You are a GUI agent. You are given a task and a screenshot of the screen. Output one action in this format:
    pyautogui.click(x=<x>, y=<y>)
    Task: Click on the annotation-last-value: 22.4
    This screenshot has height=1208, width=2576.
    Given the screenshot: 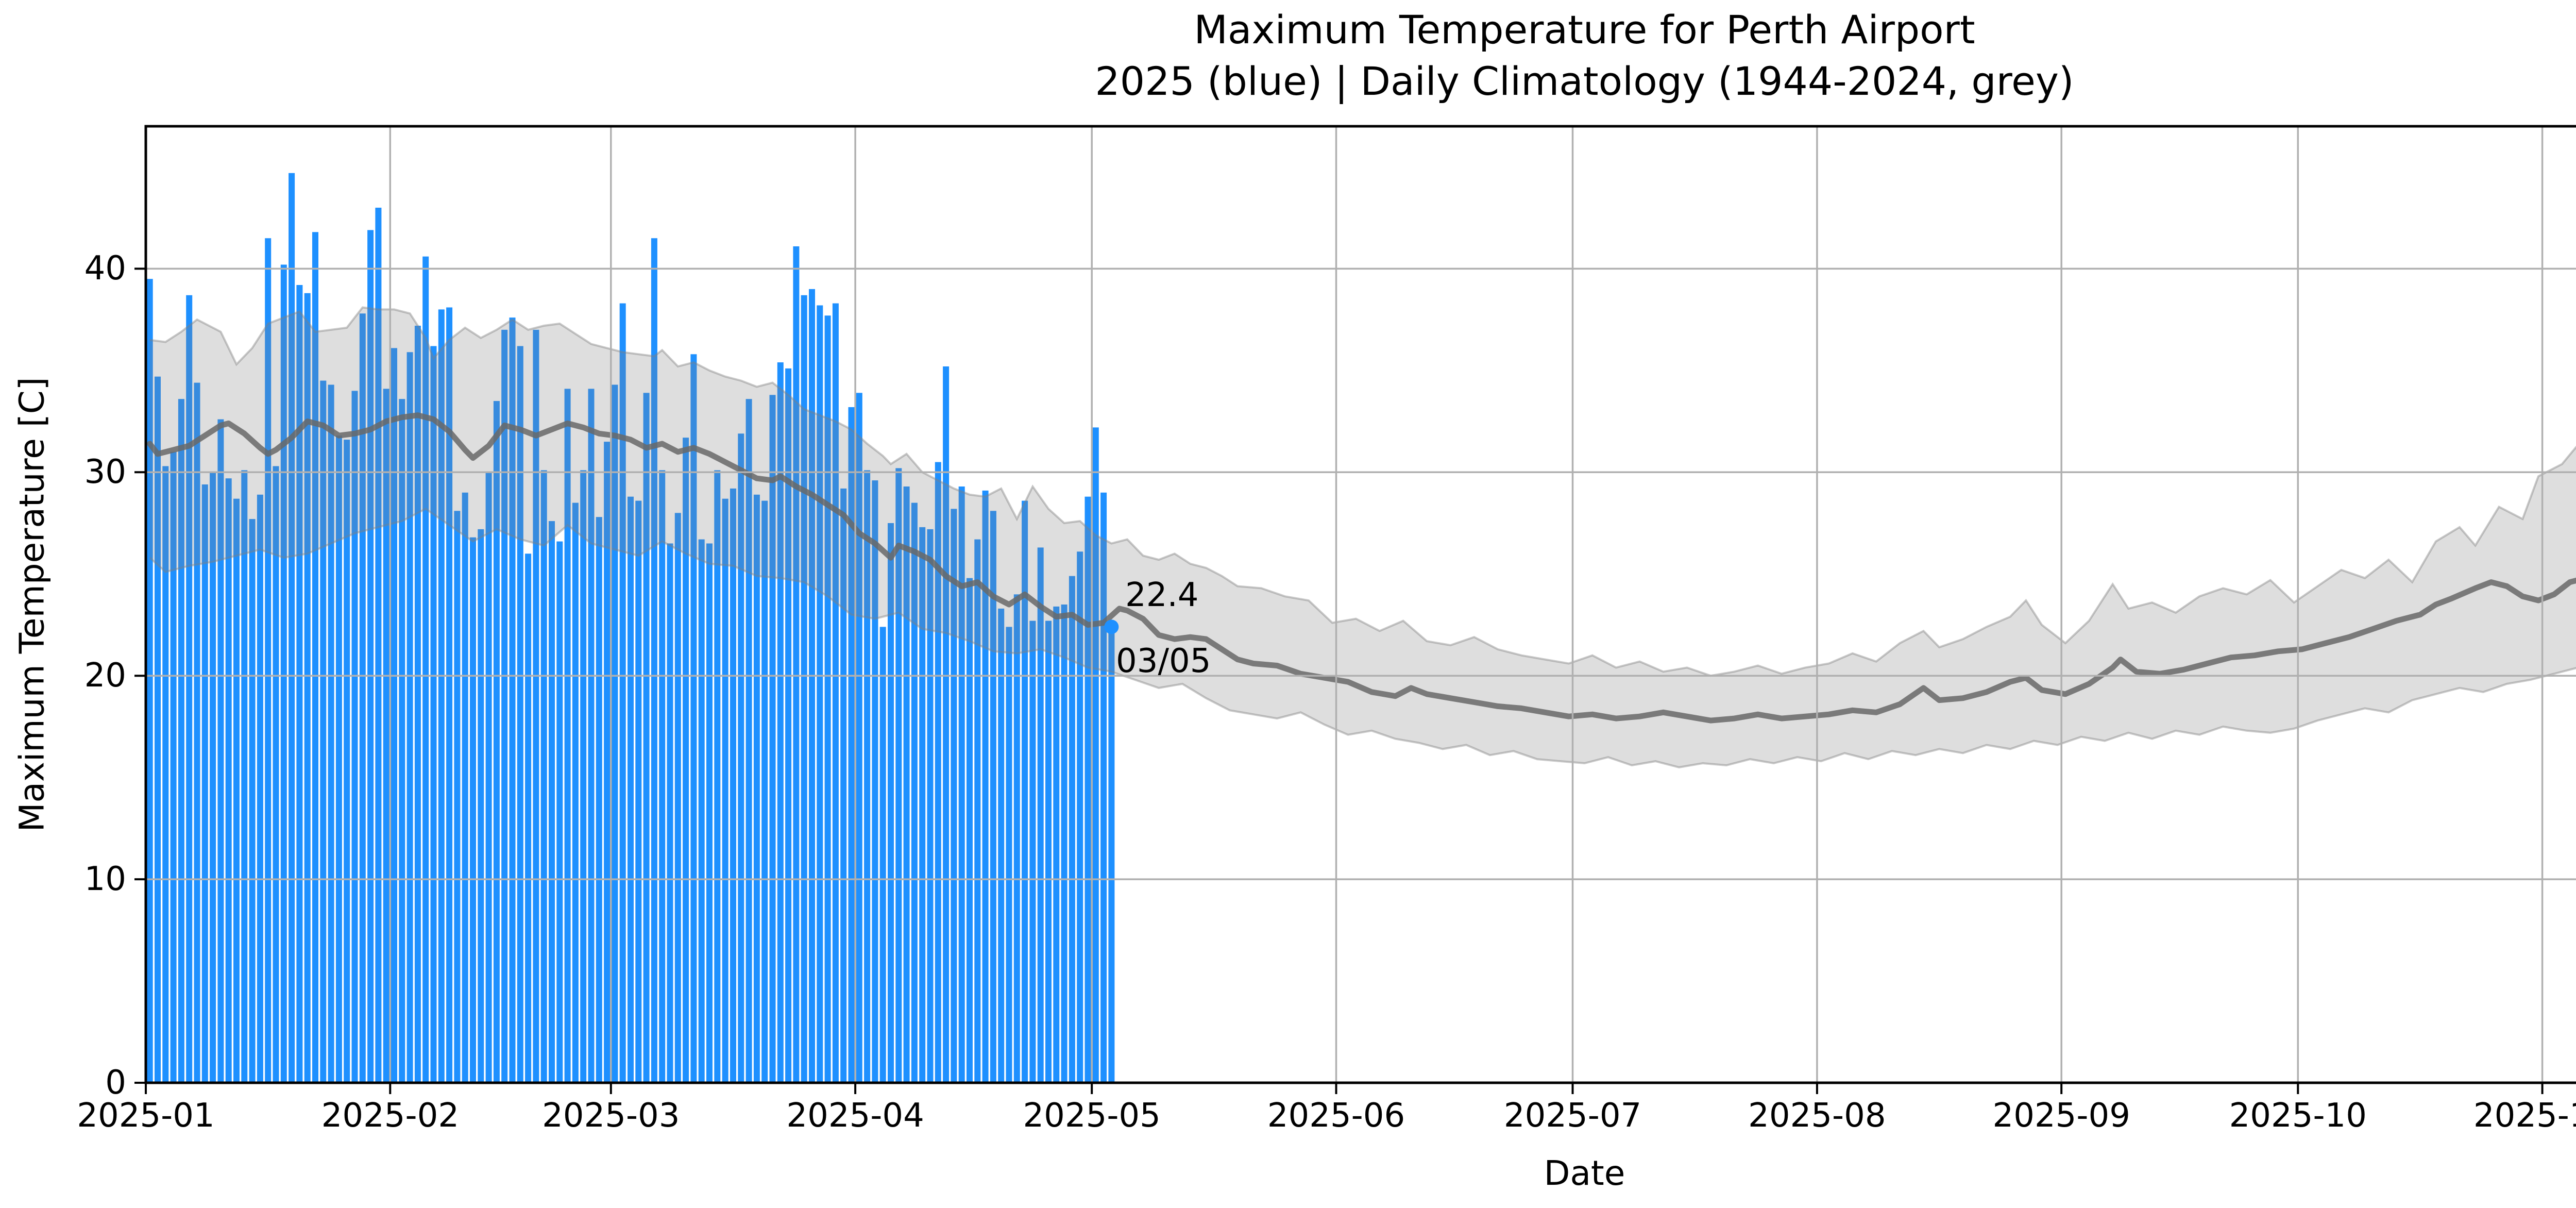 What is the action you would take?
    pyautogui.click(x=1162, y=595)
    